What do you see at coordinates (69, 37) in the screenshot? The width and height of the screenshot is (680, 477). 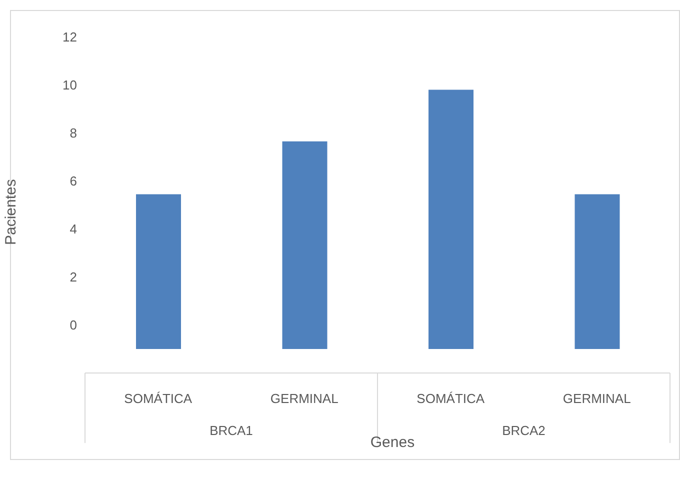 I see `y-tick-label: 12` at bounding box center [69, 37].